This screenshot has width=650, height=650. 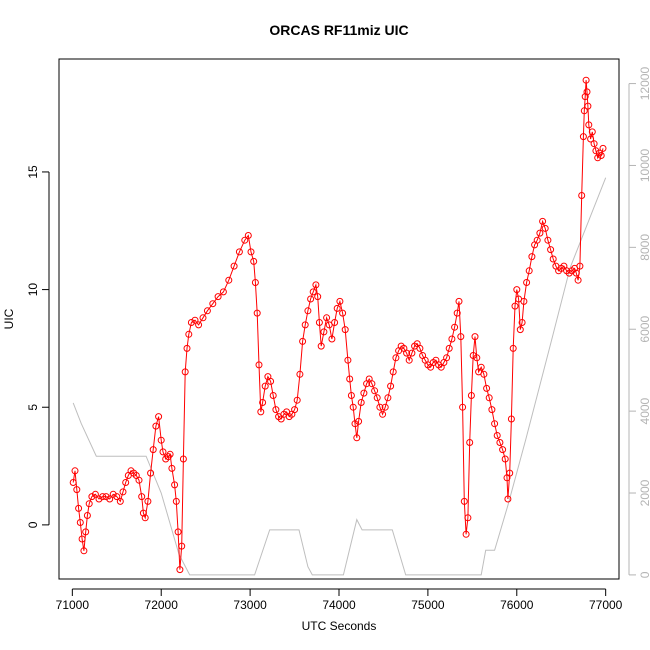 I want to click on y-tick-label: 15, so click(x=33, y=172).